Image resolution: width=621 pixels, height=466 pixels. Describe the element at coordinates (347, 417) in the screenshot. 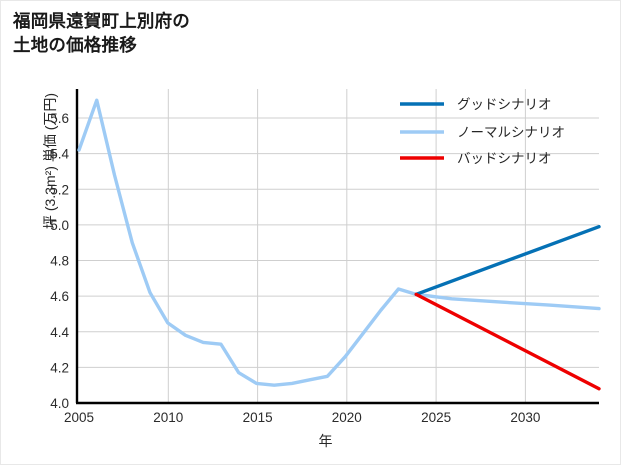

I see `x-tick-label: 2020` at that location.